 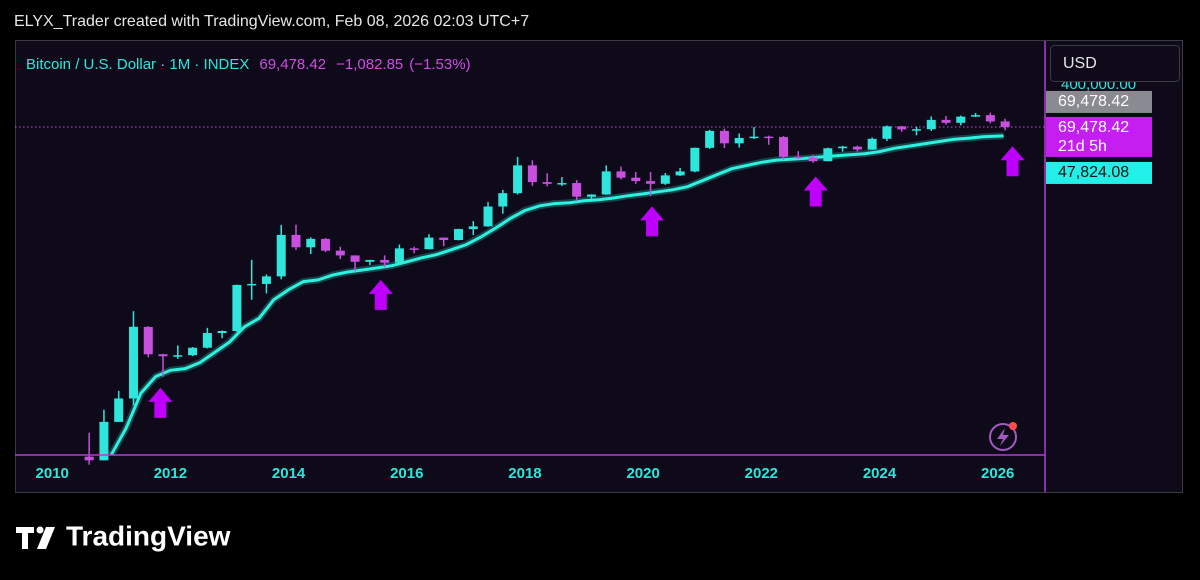 I want to click on legend-item: 69,478.42, so click(x=292, y=64).